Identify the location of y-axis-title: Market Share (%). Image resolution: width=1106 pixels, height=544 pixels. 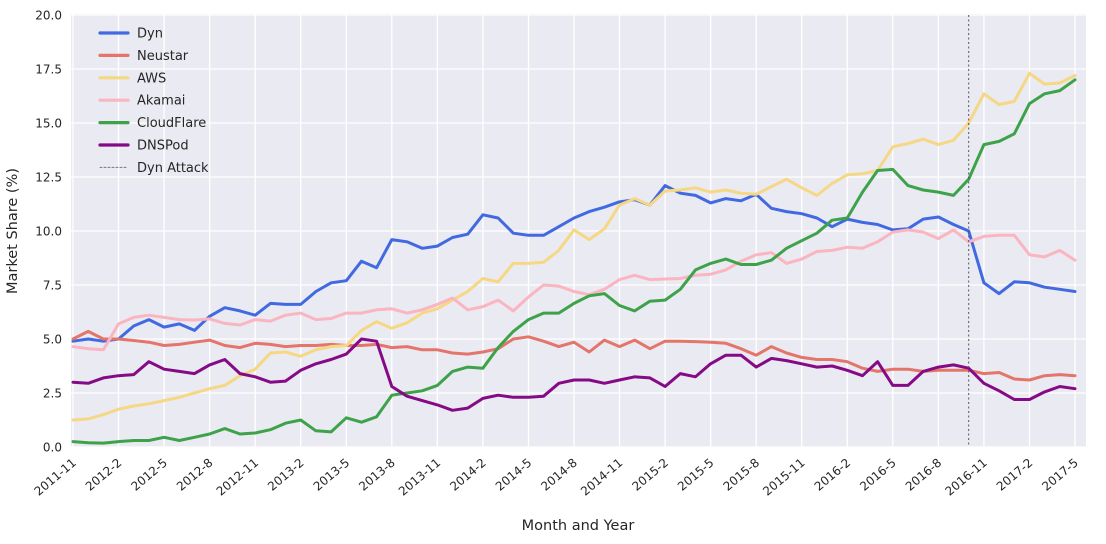
(13, 231).